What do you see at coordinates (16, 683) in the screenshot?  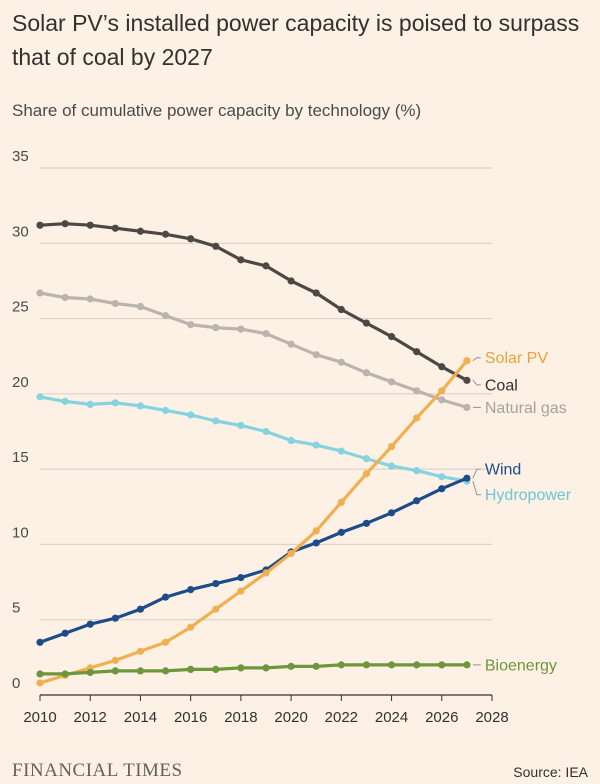 I see `y-tick-label: 0` at bounding box center [16, 683].